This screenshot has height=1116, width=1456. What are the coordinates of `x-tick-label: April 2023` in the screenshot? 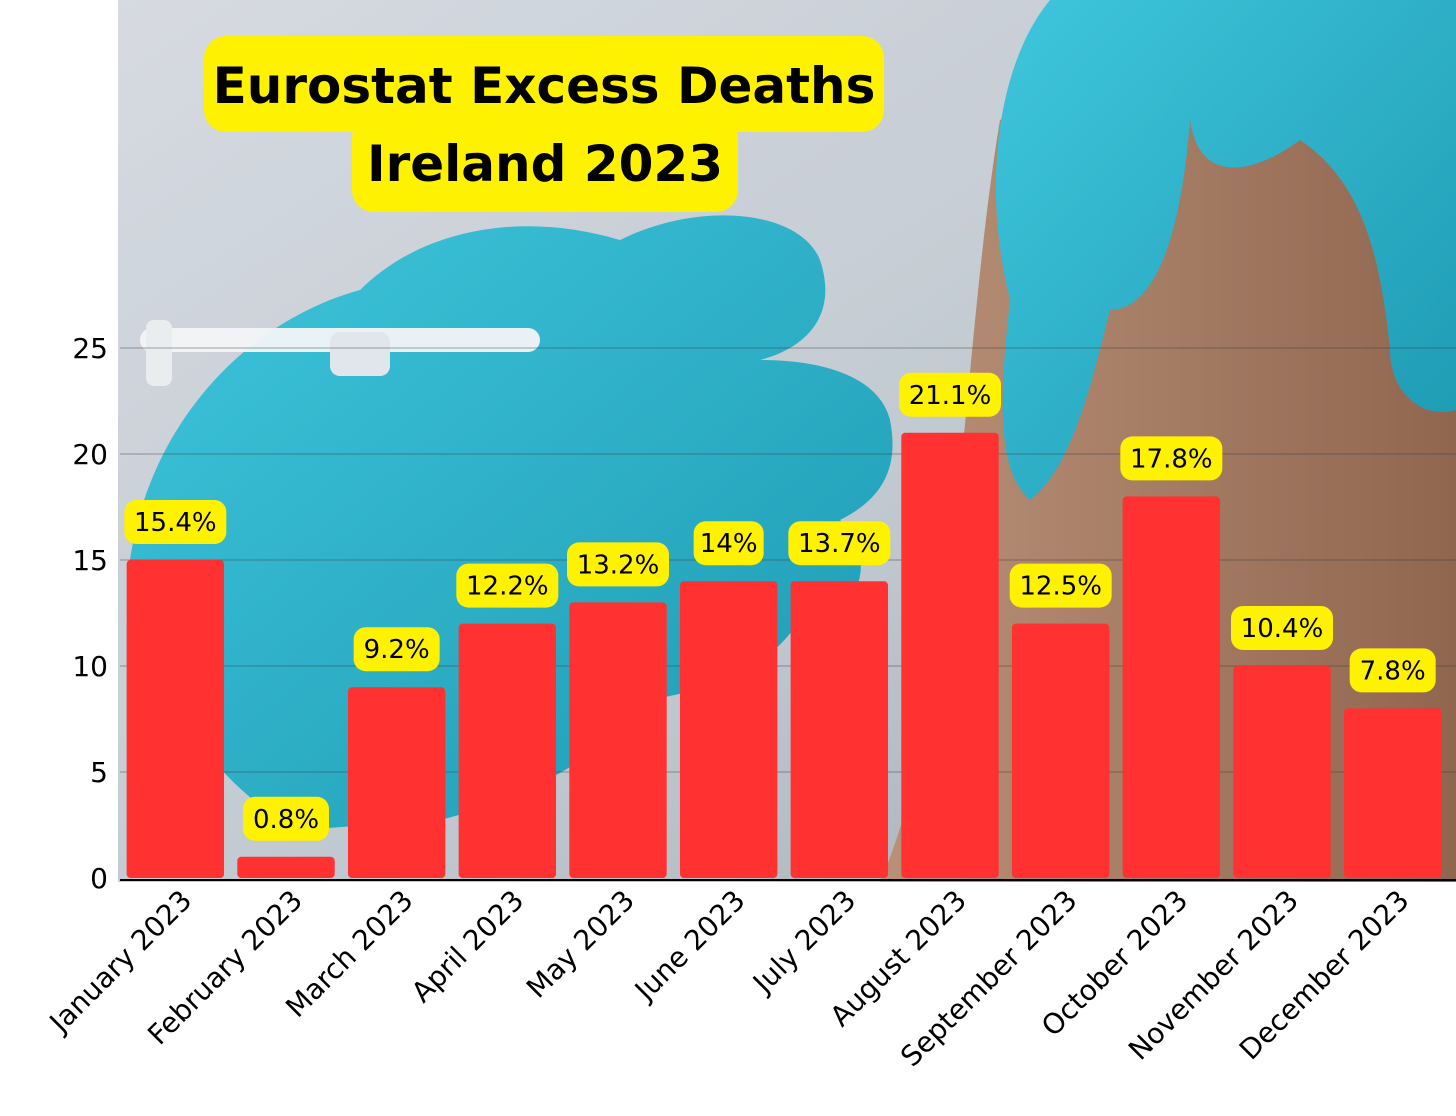 It's located at (467, 946).